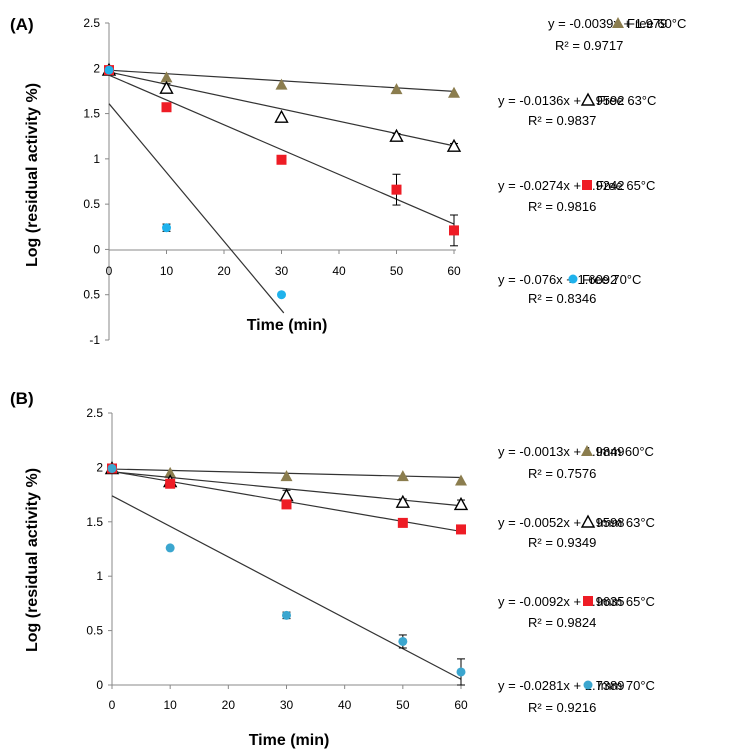  Describe the element at coordinates (625, 185) in the screenshot. I see `legend-label: Free 65°C` at that location.